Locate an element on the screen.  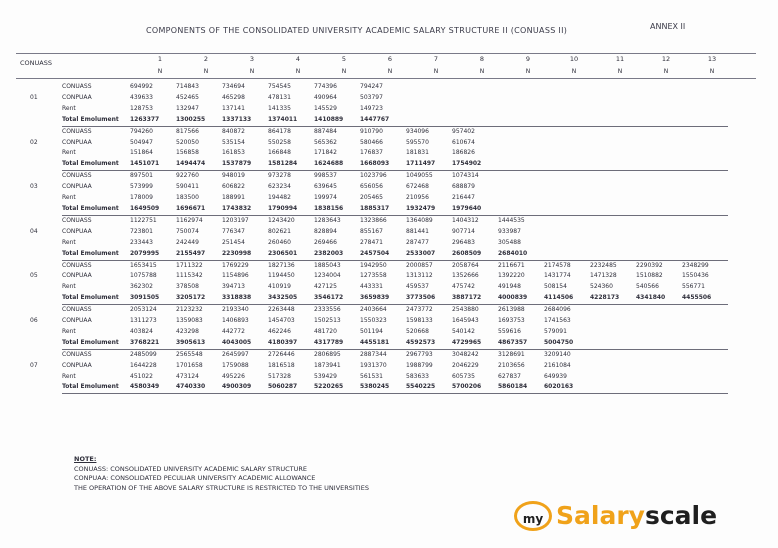
table-cell: 520668 is located at coordinates (417, 331).